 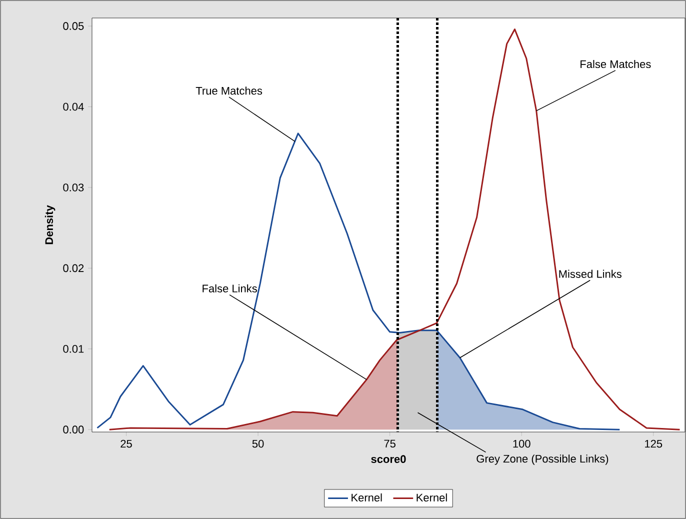 I want to click on y-tick-label: 0.02, so click(x=73, y=268).